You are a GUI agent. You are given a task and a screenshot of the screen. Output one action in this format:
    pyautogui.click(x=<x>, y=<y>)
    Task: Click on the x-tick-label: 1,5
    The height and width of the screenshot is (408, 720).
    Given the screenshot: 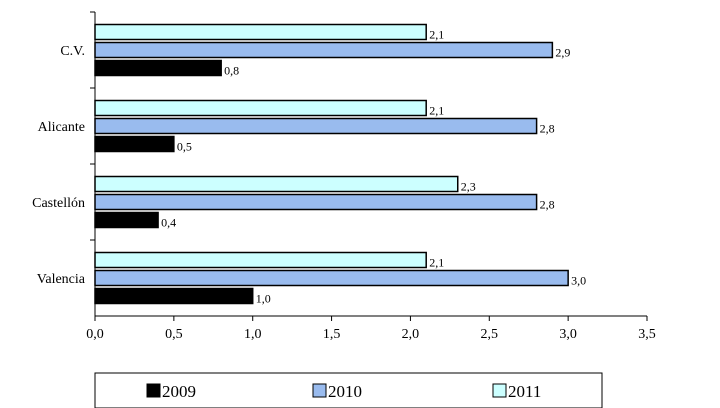 What is the action you would take?
    pyautogui.click(x=332, y=334)
    